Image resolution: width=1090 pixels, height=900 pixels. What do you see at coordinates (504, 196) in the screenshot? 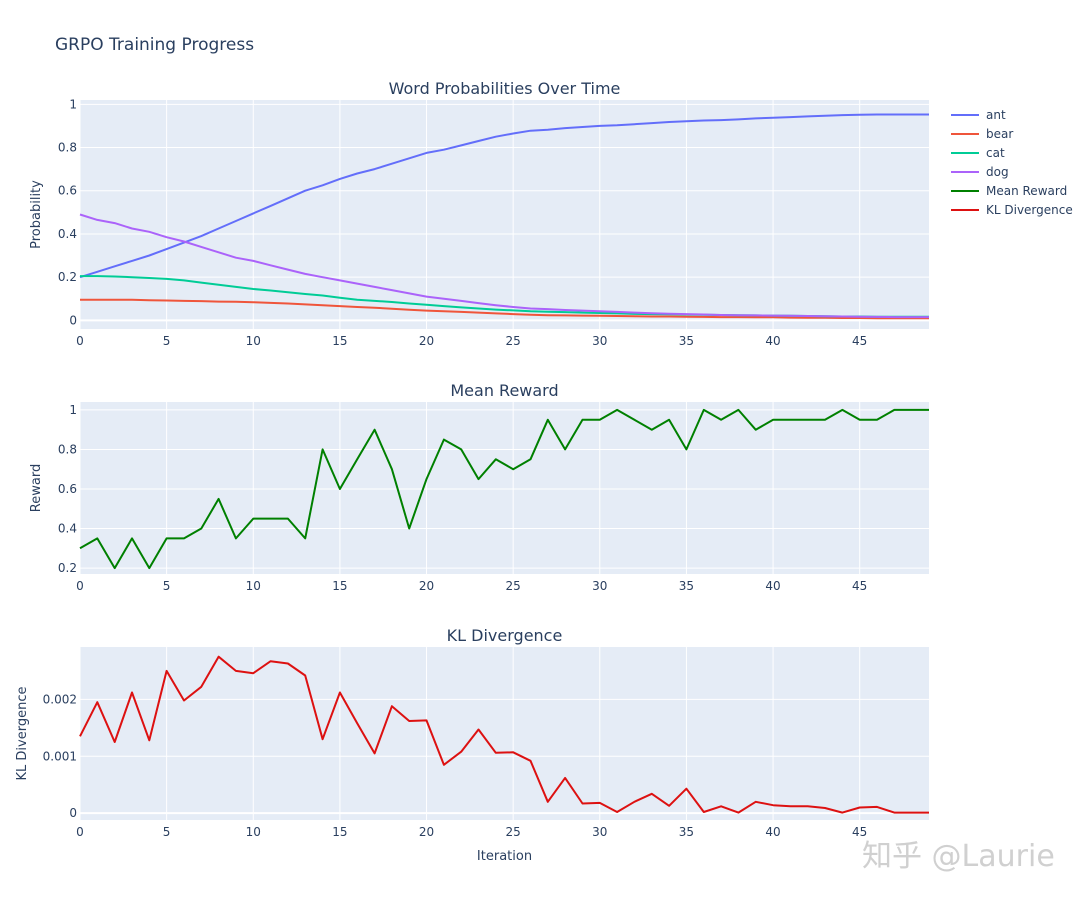
I see `series-line-ant` at bounding box center [504, 196].